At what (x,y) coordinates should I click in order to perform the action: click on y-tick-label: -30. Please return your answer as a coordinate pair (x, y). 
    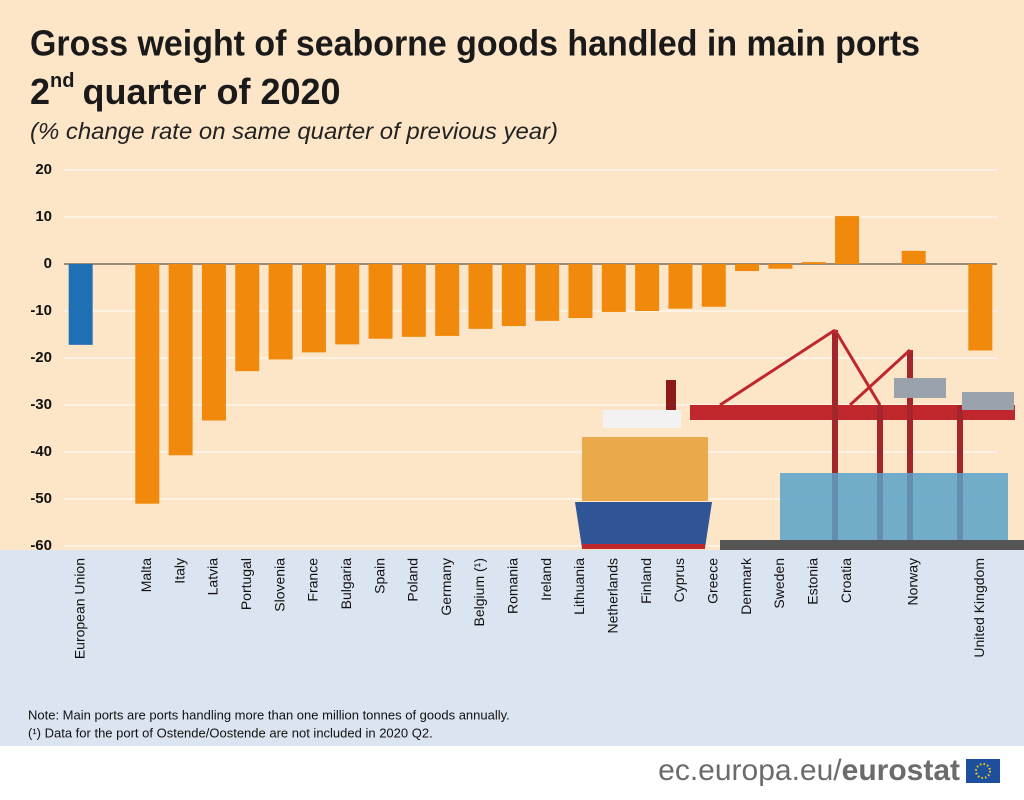
    Looking at the image, I should click on (41, 404).